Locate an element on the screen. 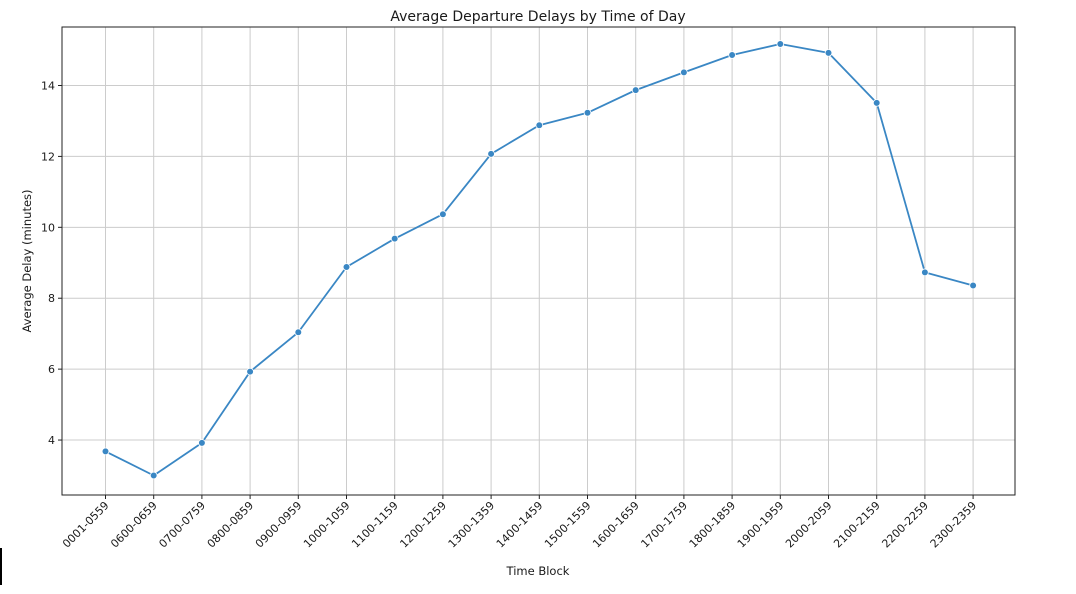  x-tick-label: 1800-1859 is located at coordinates (713, 525).